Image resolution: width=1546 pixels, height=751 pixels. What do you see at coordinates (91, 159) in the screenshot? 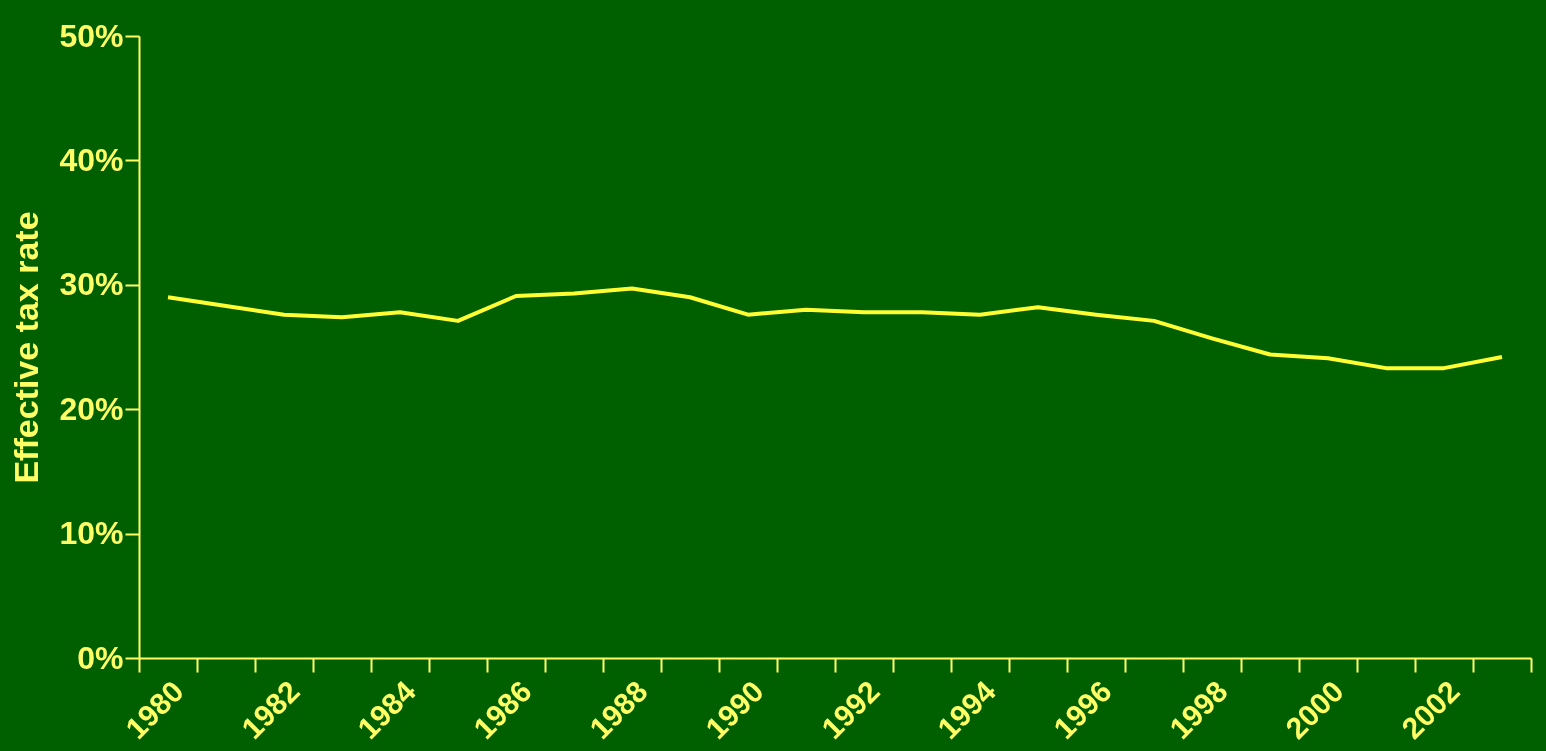
I see `y-tick-label: 40%` at bounding box center [91, 159].